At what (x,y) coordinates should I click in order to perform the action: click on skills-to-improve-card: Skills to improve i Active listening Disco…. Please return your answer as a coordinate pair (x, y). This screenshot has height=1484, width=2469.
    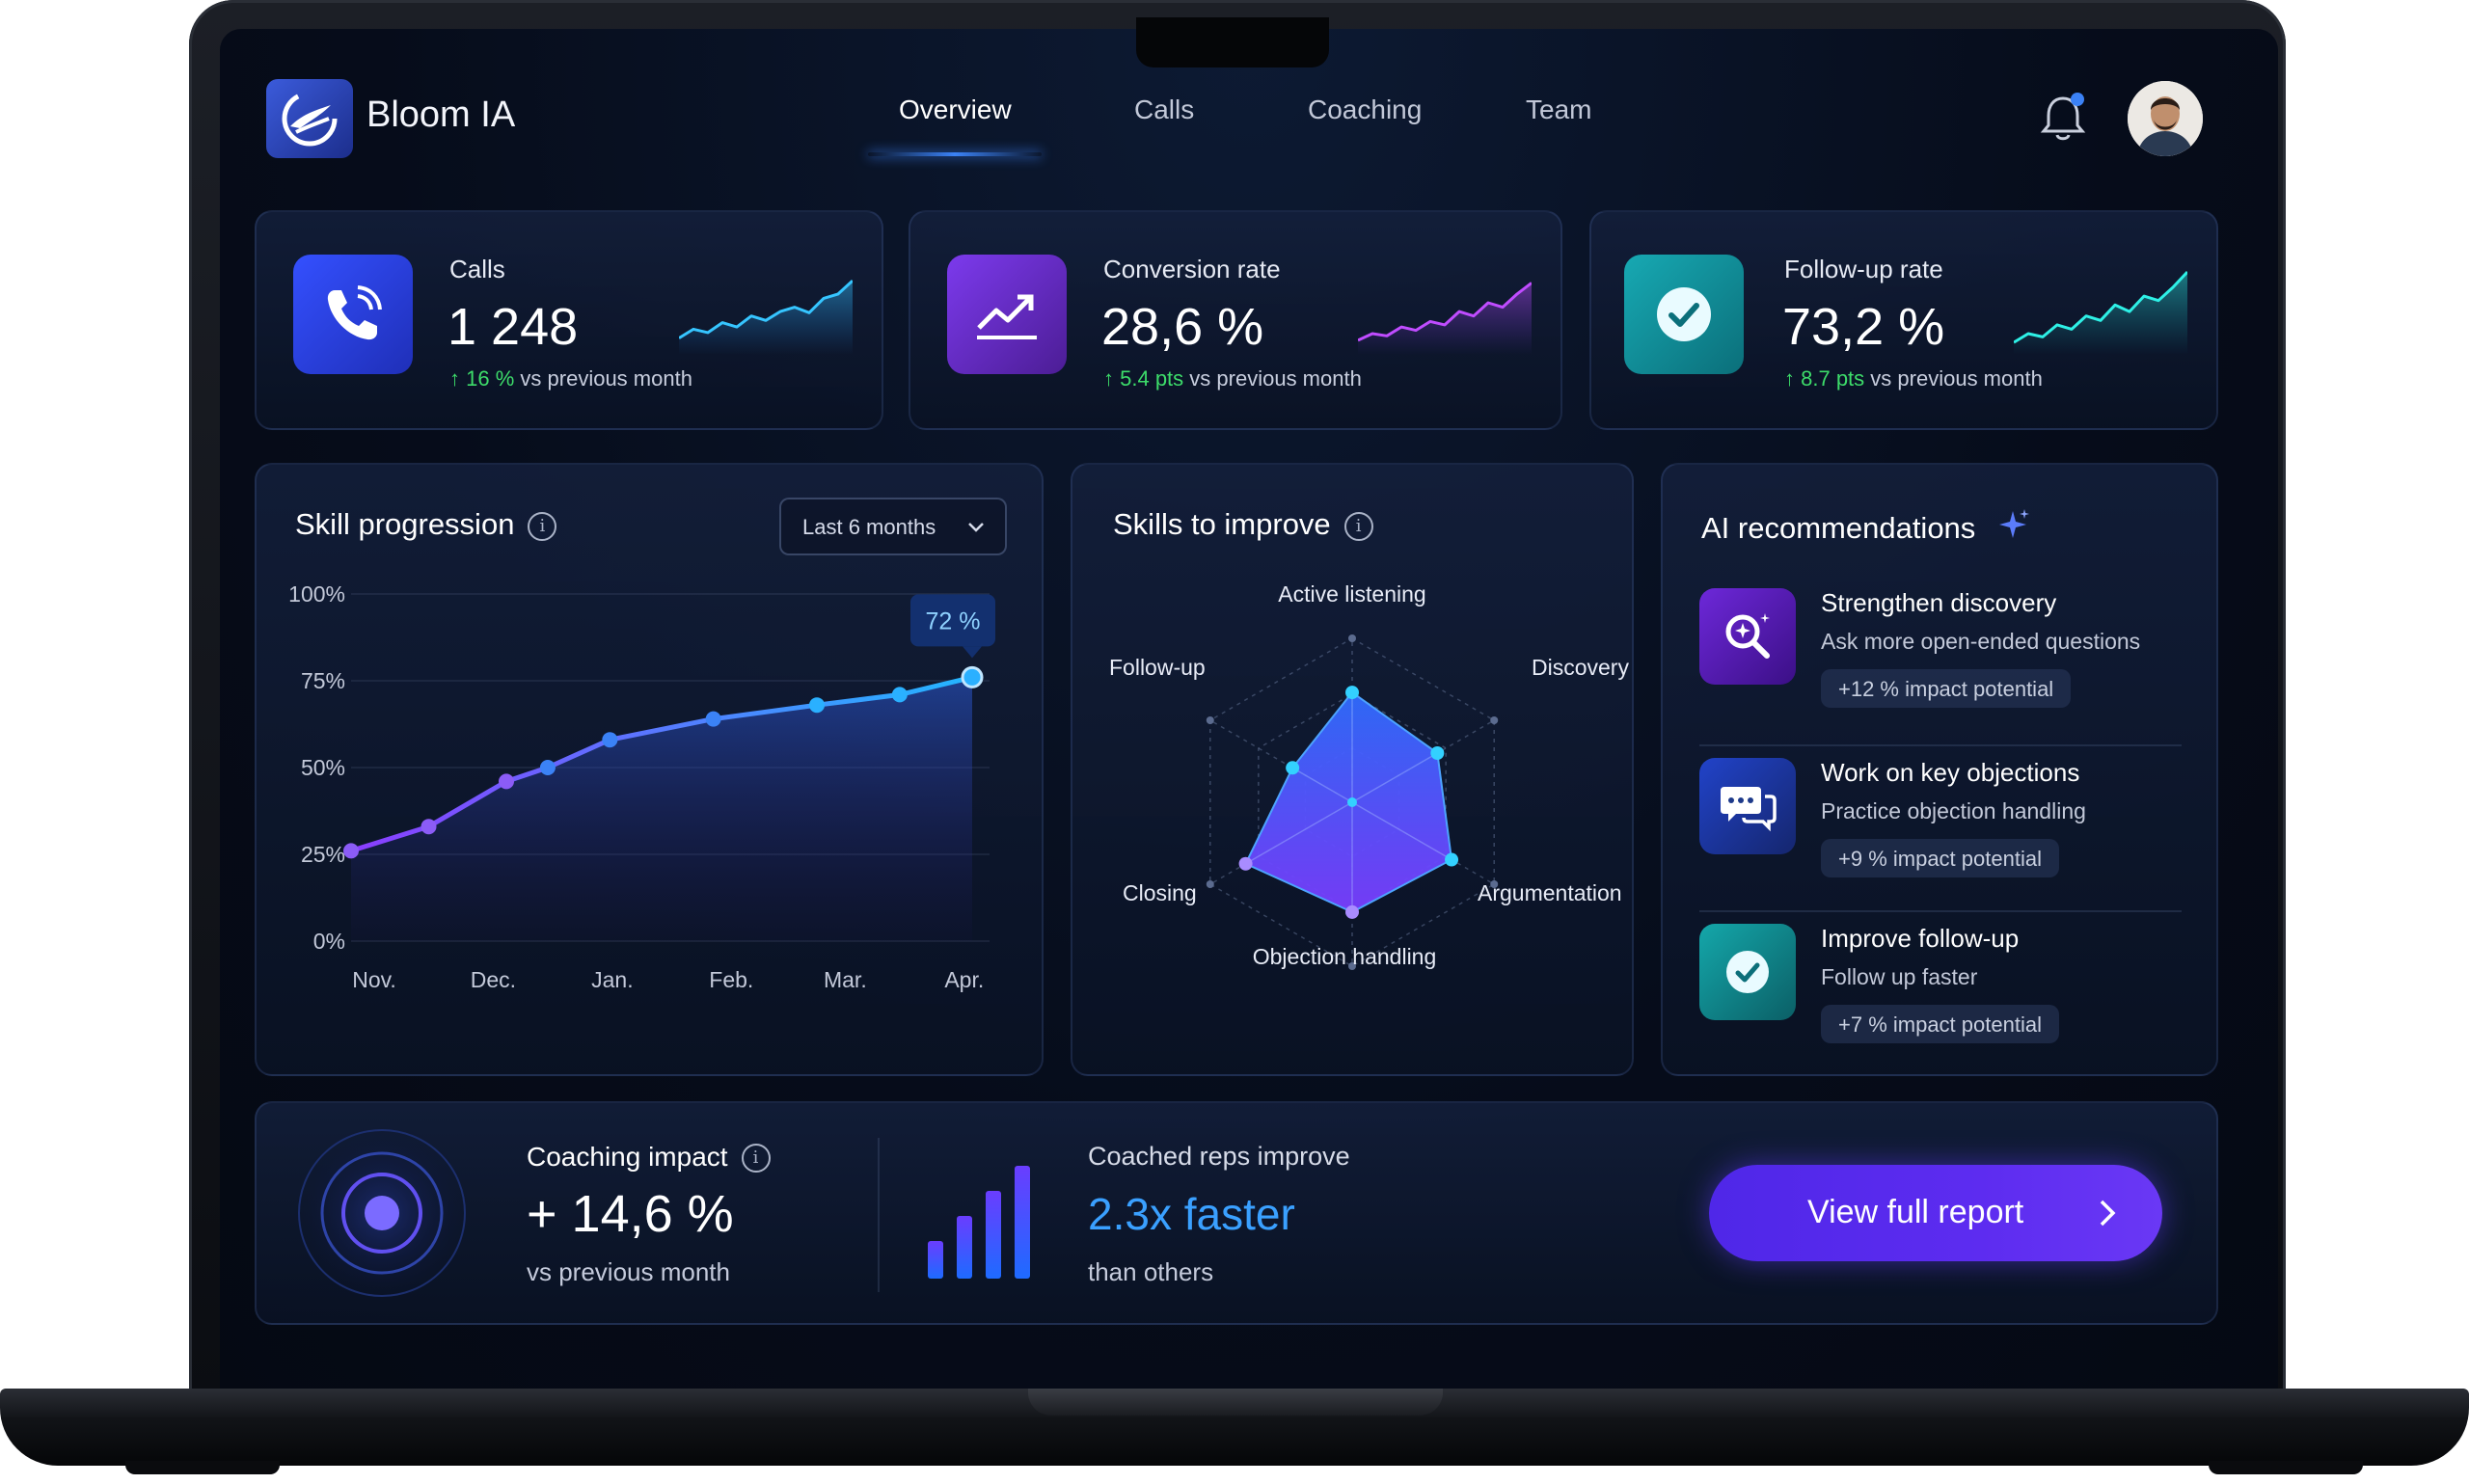
    Looking at the image, I should click on (1352, 769).